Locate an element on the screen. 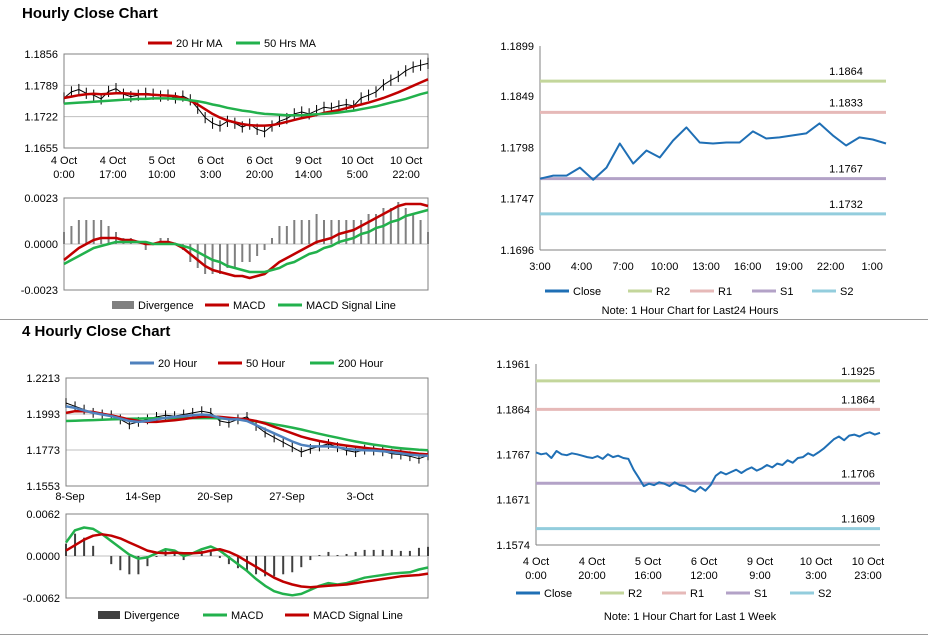 The height and width of the screenshot is (638, 928). hourly-macd-y-tick-label: -0.0023 is located at coordinates (39, 291).